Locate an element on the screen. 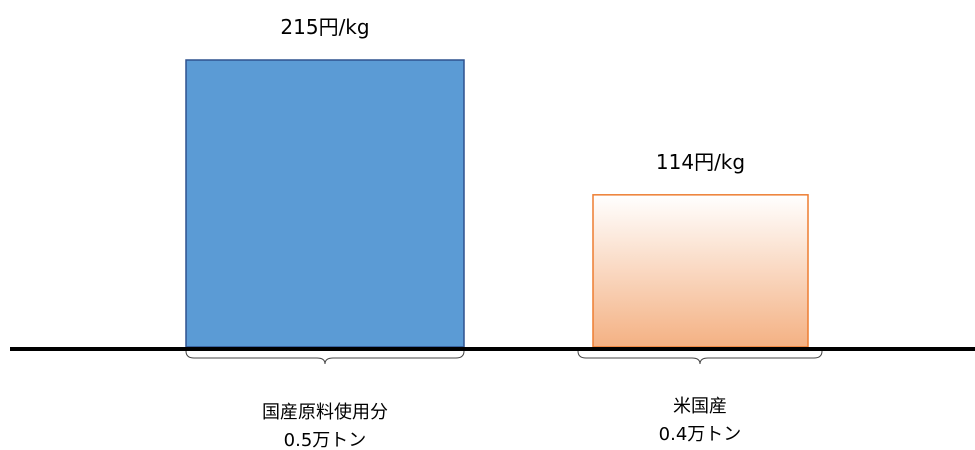  category-label-1: 国産原料使用分 is located at coordinates (325, 412).